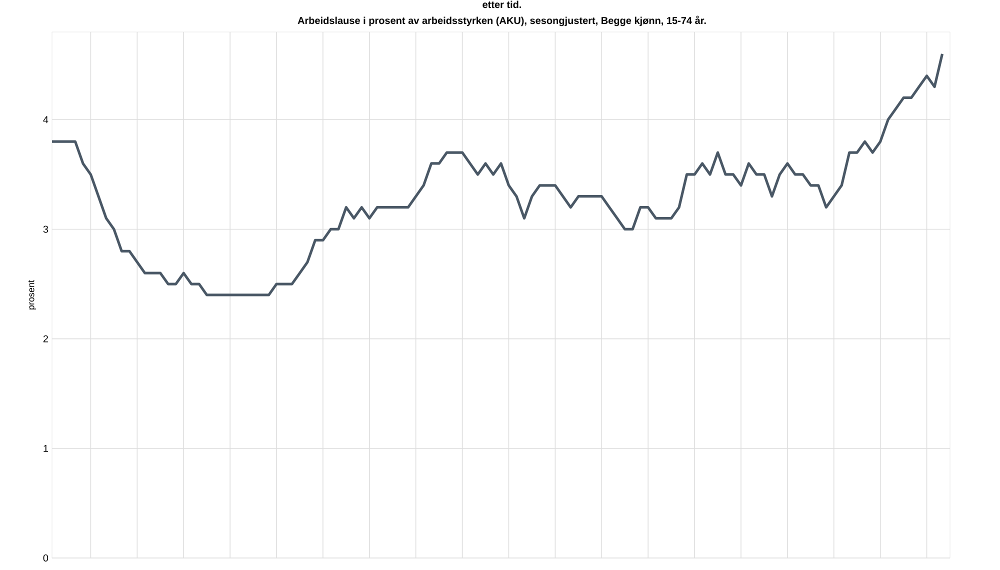  What do you see at coordinates (502, 21) in the screenshot?
I see `chart-subtitle: Arbeidslause i prosent av arbeidsstyrken (AKU), sesongjustert, Begge kjønn, 15-74 år.` at bounding box center [502, 21].